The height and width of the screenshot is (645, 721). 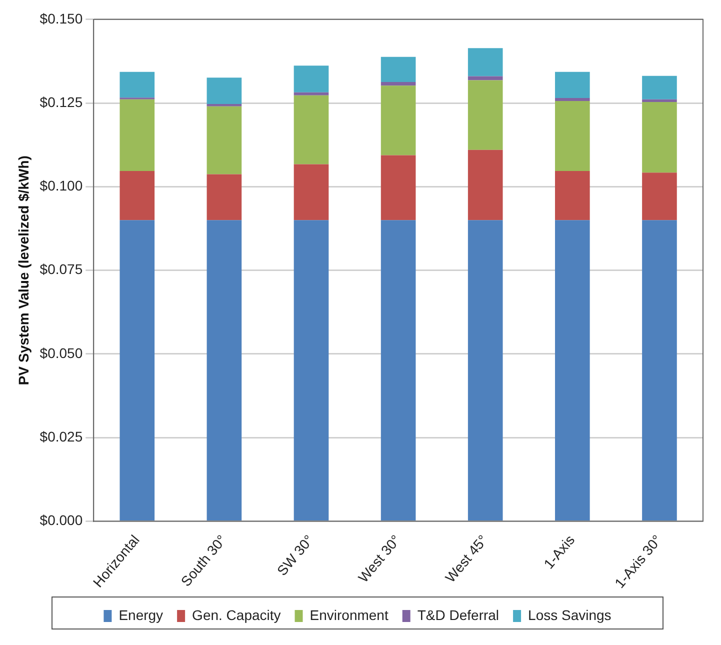 I want to click on legend-label: T&D Deferral, so click(x=458, y=614).